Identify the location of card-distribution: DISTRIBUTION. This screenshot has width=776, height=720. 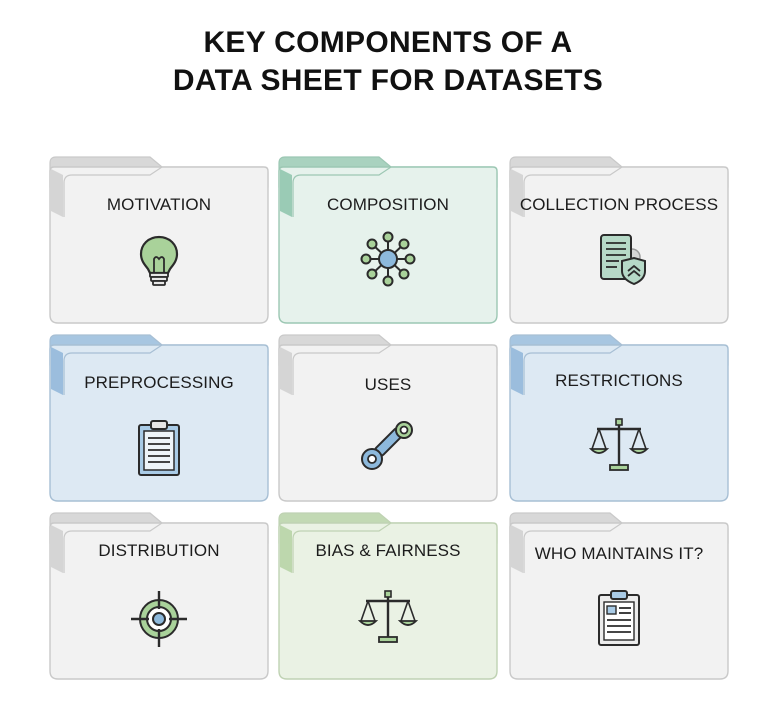
(159, 596).